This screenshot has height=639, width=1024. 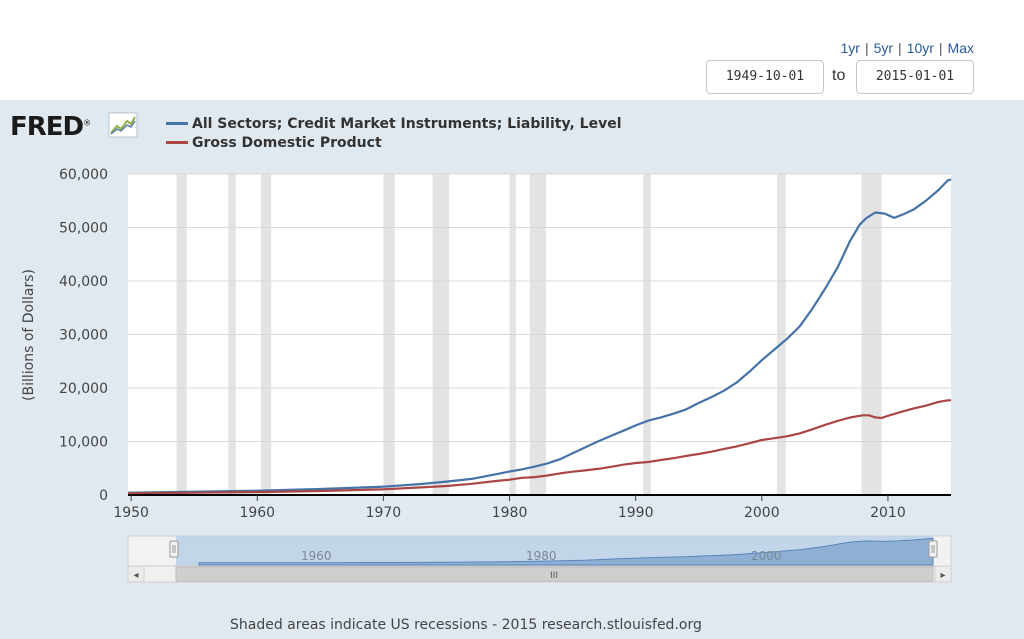 I want to click on scrollbar-thumb, so click(x=554, y=574).